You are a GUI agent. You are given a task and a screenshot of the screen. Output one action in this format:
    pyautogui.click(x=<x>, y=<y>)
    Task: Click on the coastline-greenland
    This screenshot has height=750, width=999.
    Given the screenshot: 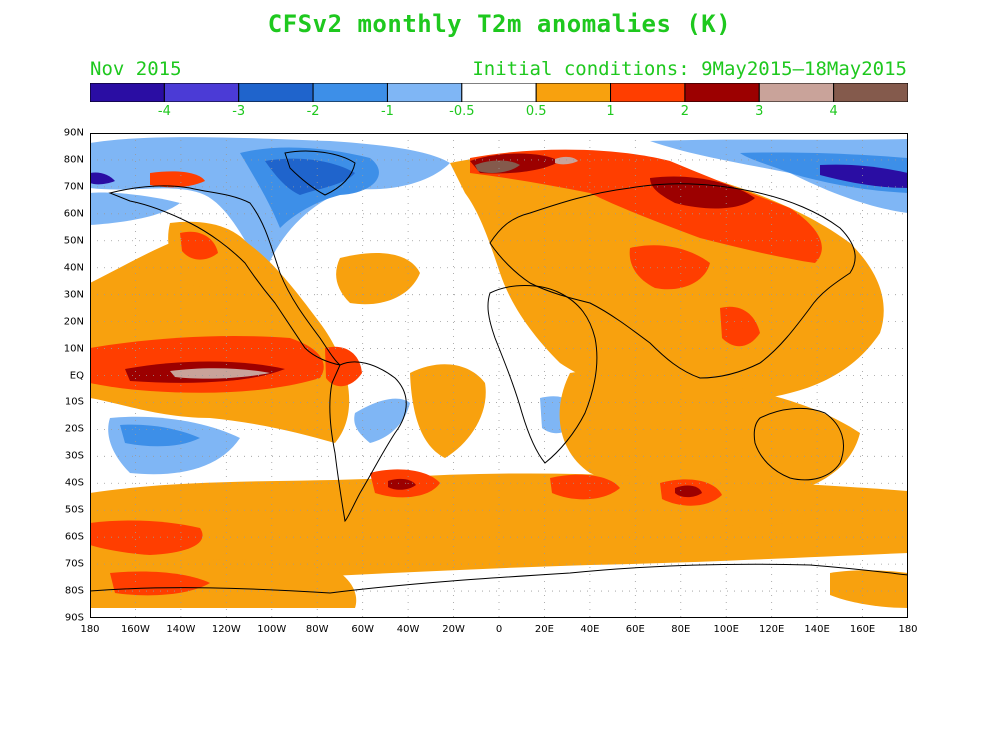 What is the action you would take?
    pyautogui.click(x=320, y=173)
    